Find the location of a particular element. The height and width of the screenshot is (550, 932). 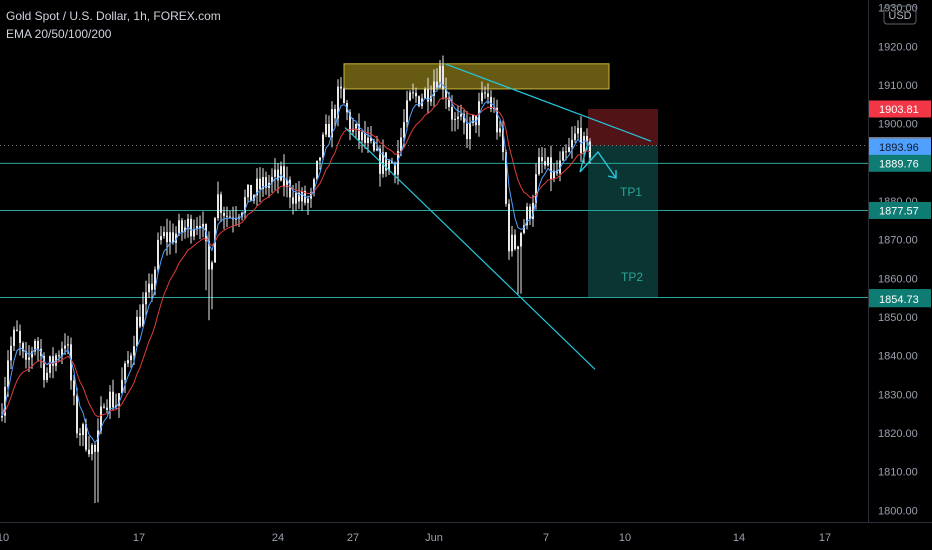

indicator-legend: EMA 20/50/100/200 is located at coordinates (59, 34).